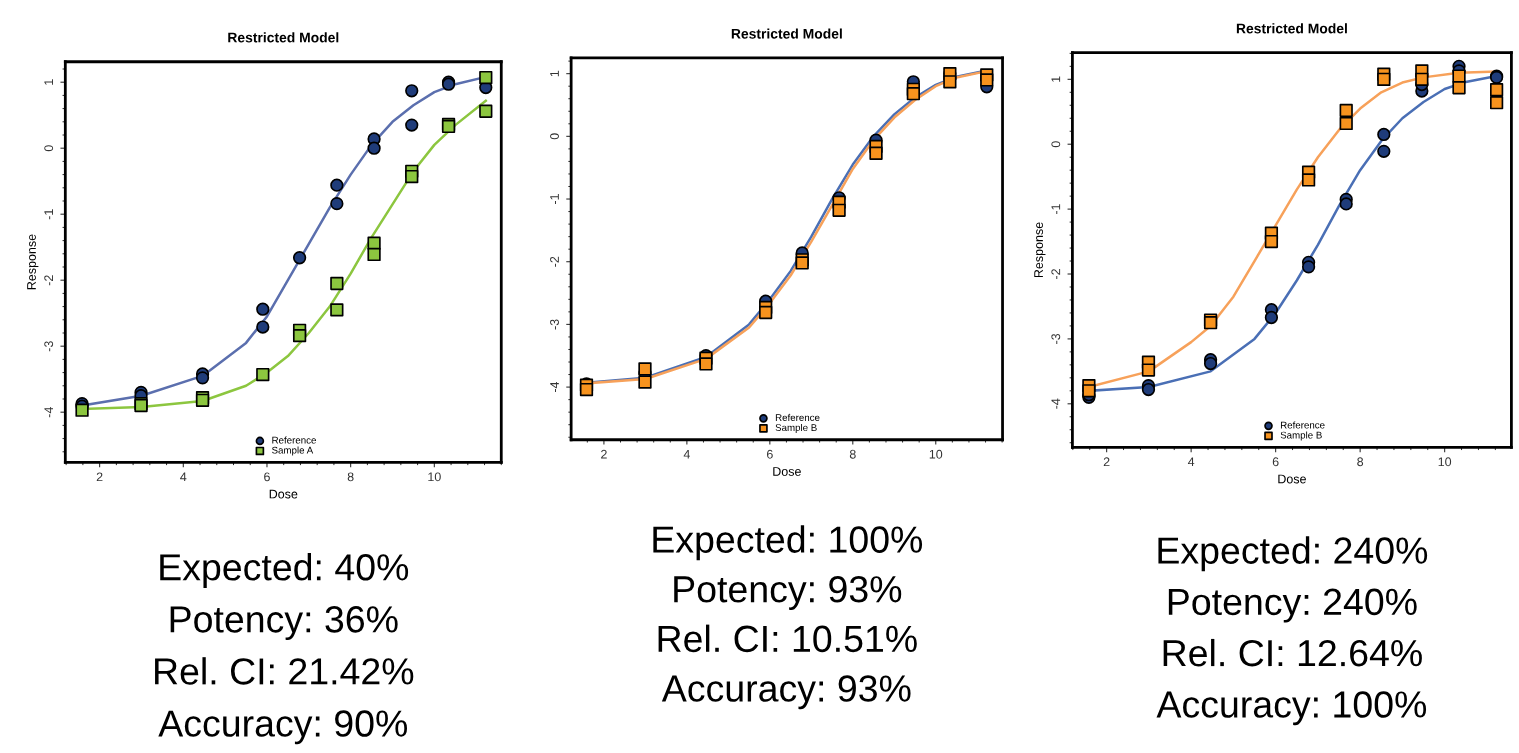 Image resolution: width=1519 pixels, height=753 pixels. Describe the element at coordinates (1291, 708) in the screenshot. I see `text: Accuracy: 100%` at that location.